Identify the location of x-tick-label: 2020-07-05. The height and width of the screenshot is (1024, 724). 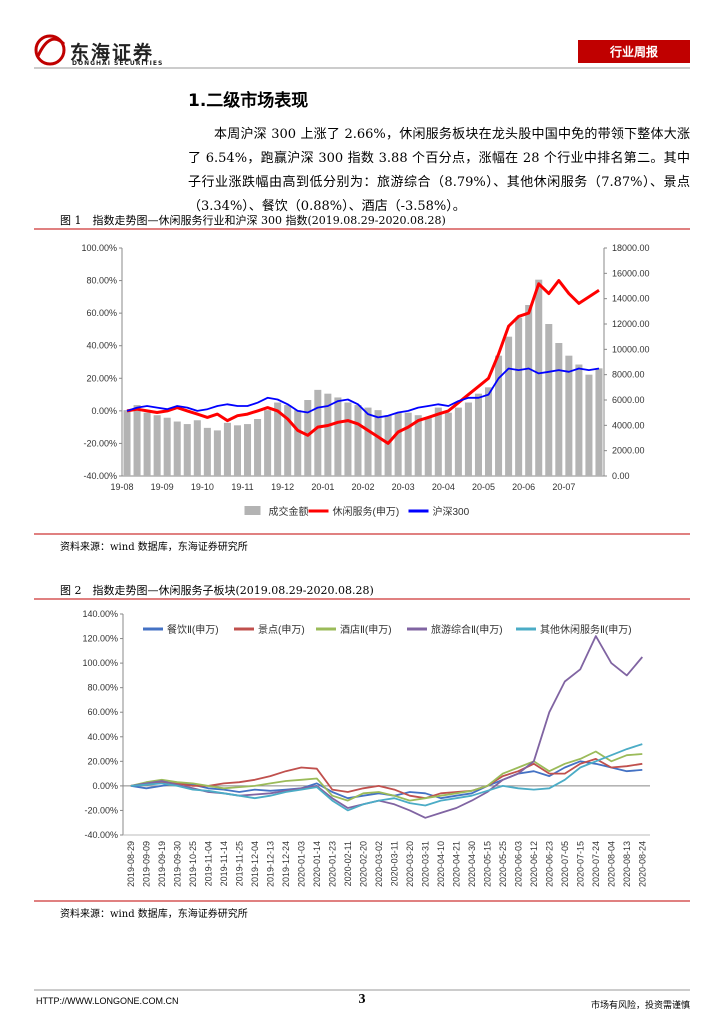
(565, 864).